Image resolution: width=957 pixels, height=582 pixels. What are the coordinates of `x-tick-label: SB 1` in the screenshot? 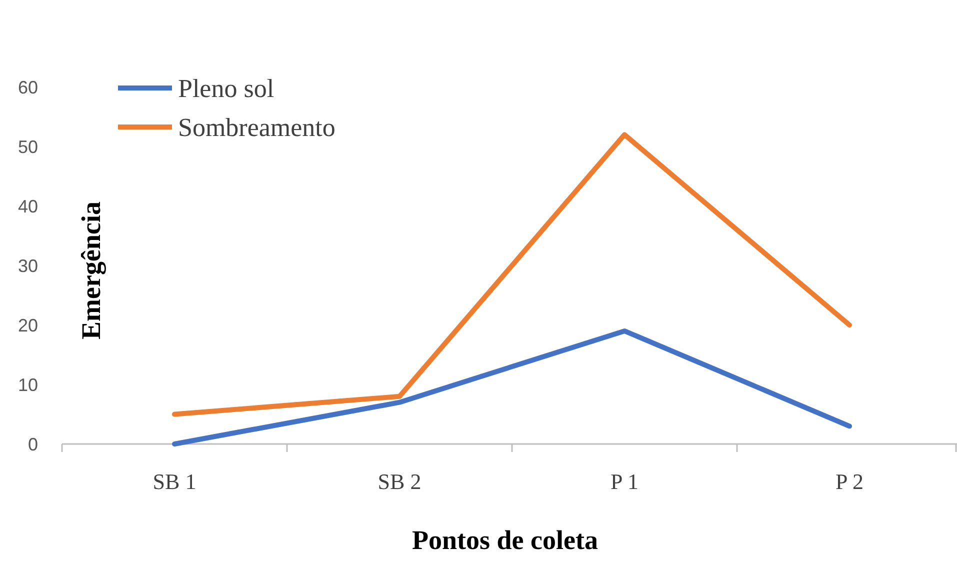 It's located at (174, 481).